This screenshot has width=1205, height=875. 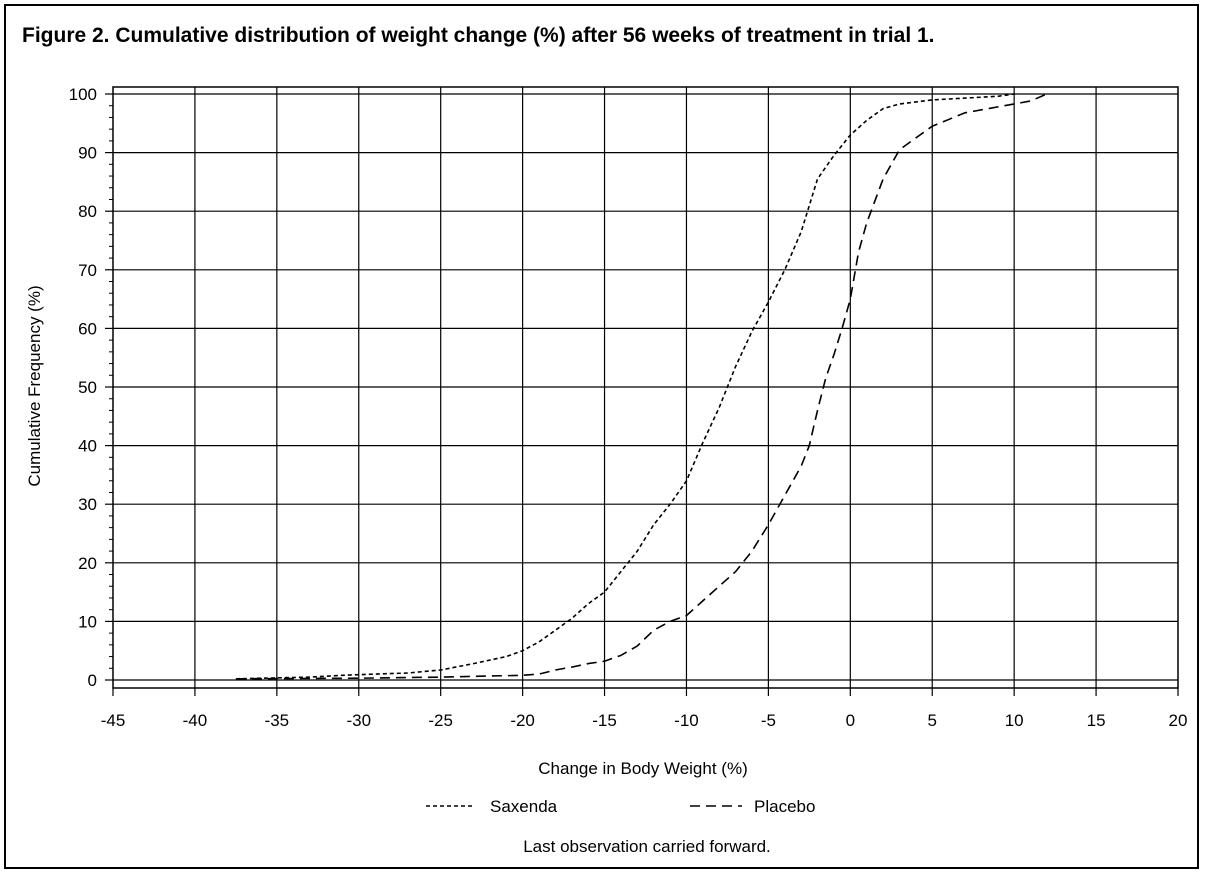 I want to click on x-tick-label: -20, so click(x=522, y=720).